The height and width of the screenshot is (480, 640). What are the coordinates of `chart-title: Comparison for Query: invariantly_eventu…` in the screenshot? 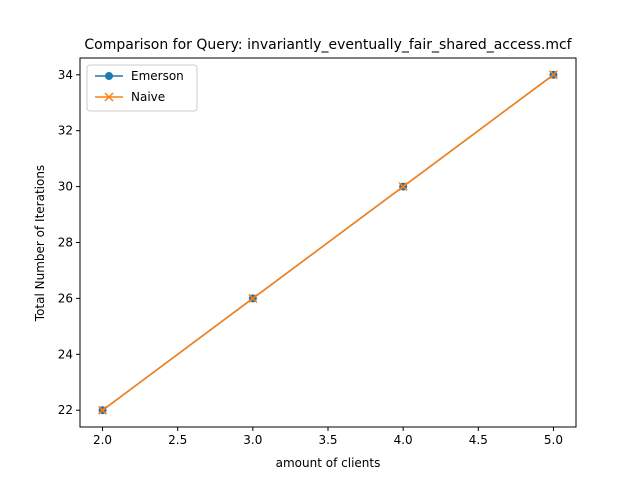 It's located at (328, 45).